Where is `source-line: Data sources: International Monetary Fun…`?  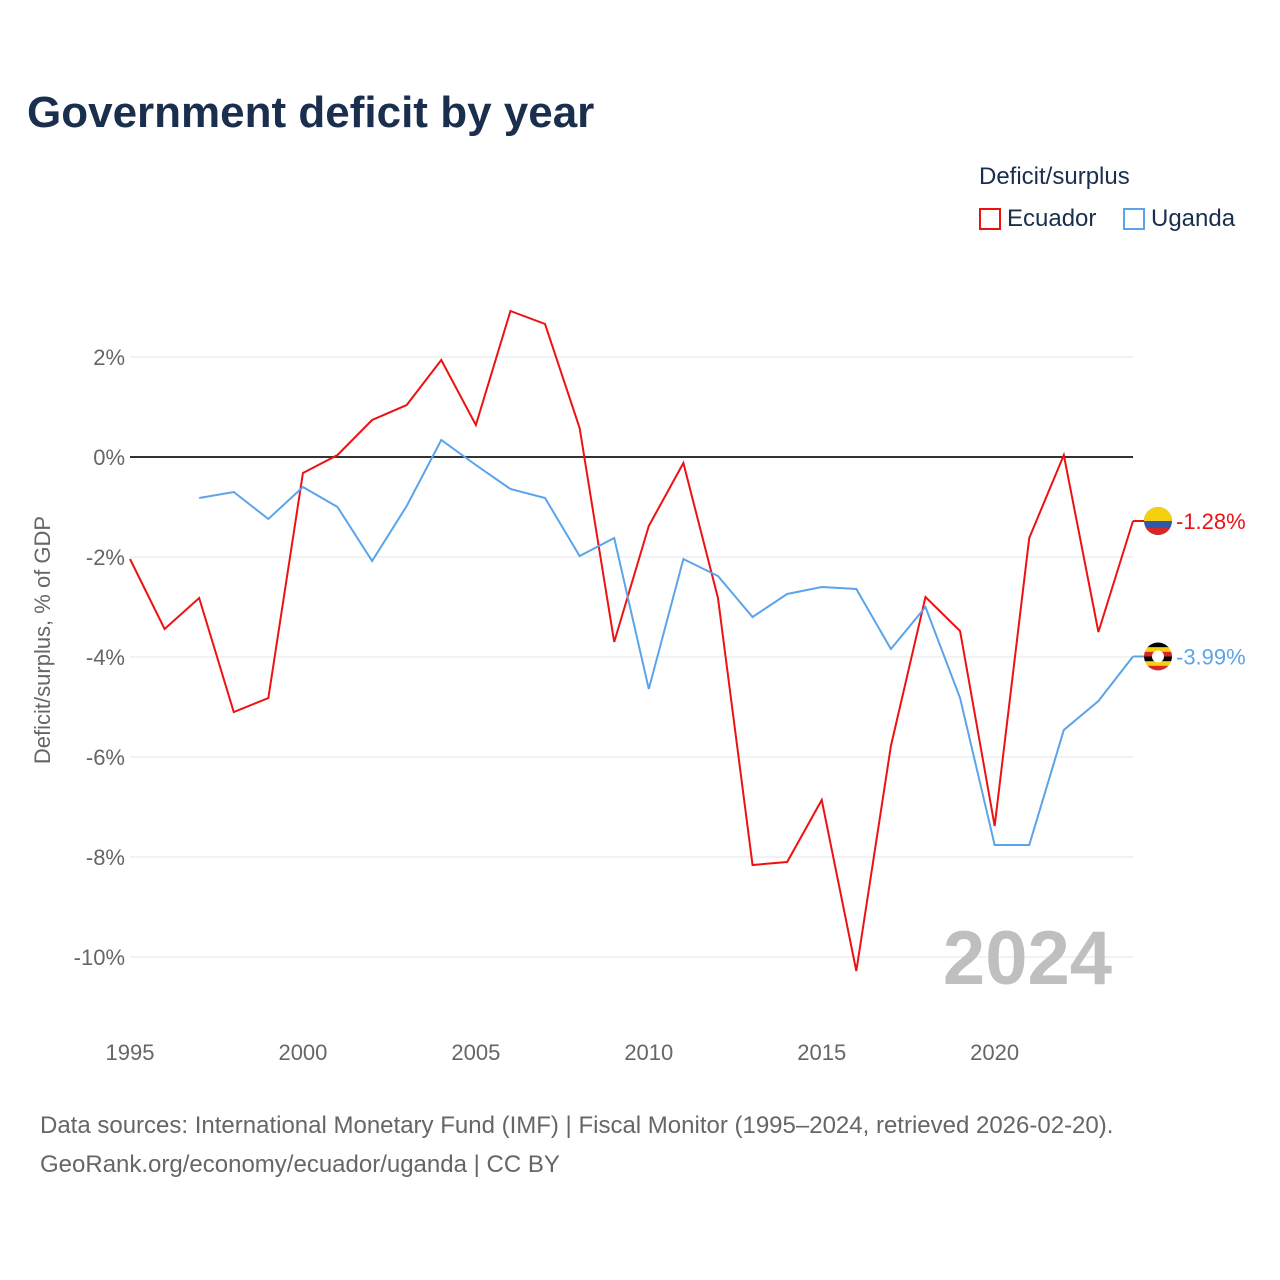
source-line: Data sources: International Monetary Fun… is located at coordinates (577, 1125).